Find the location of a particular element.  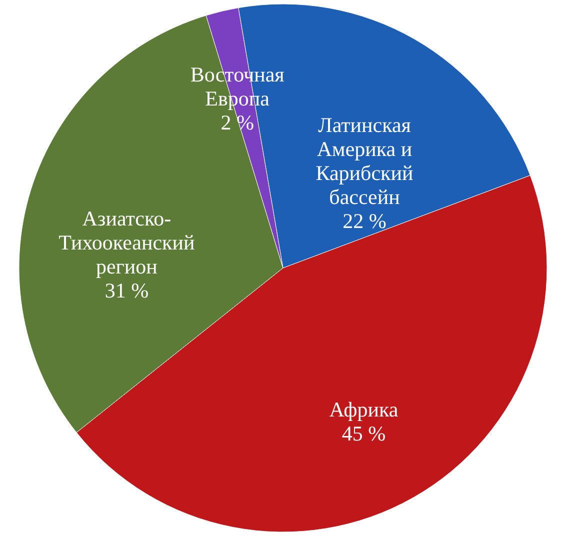

data-label: 45 % is located at coordinates (364, 433).